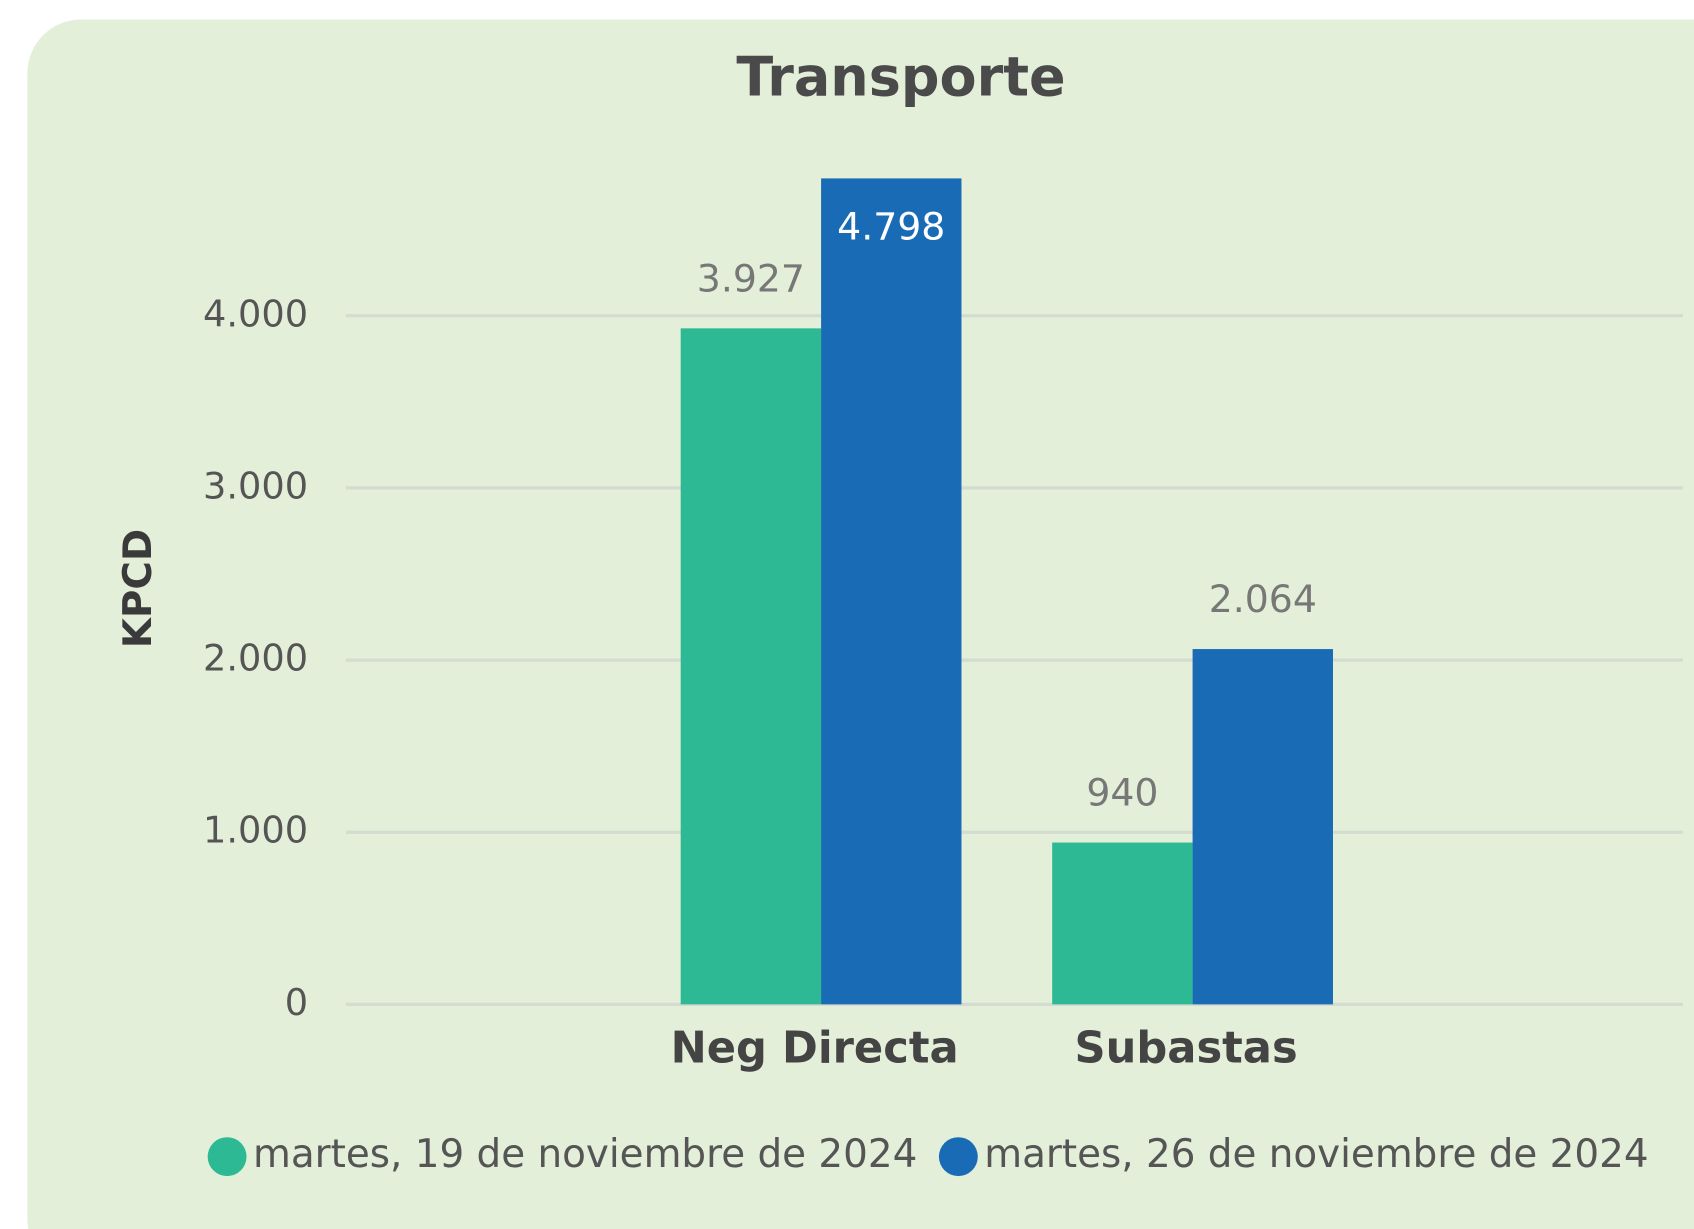 The image size is (1694, 1229). I want to click on y-tick-label: 1.000, so click(255, 830).